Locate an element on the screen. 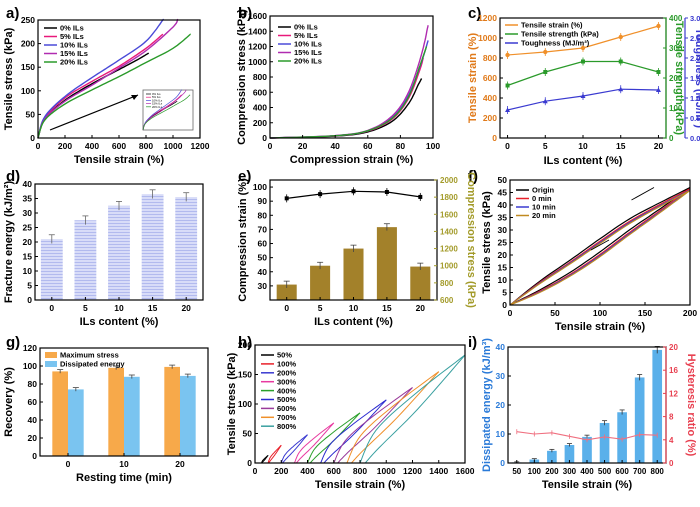 This screenshot has height=507, width=700. chart-e-ytick-label: 80 is located at coordinates (263, 215).